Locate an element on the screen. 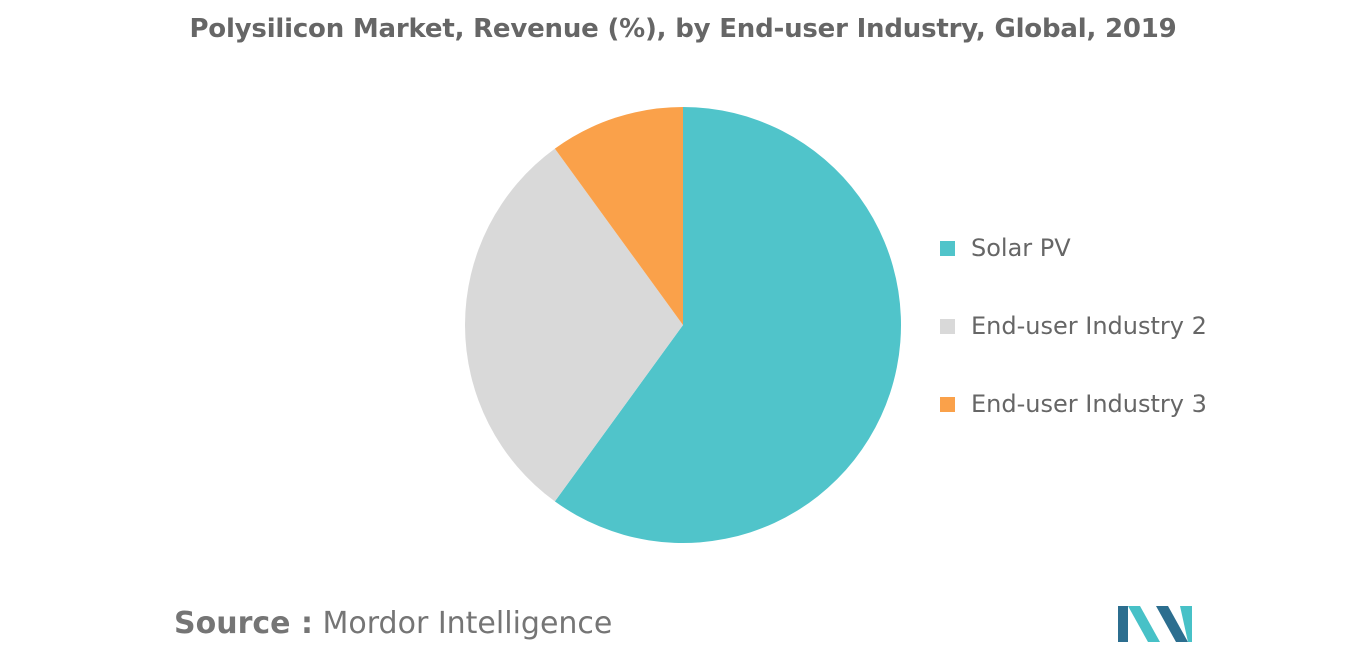 The image size is (1366, 655). legend-label-solar-pv: Solar PV is located at coordinates (1021, 248).